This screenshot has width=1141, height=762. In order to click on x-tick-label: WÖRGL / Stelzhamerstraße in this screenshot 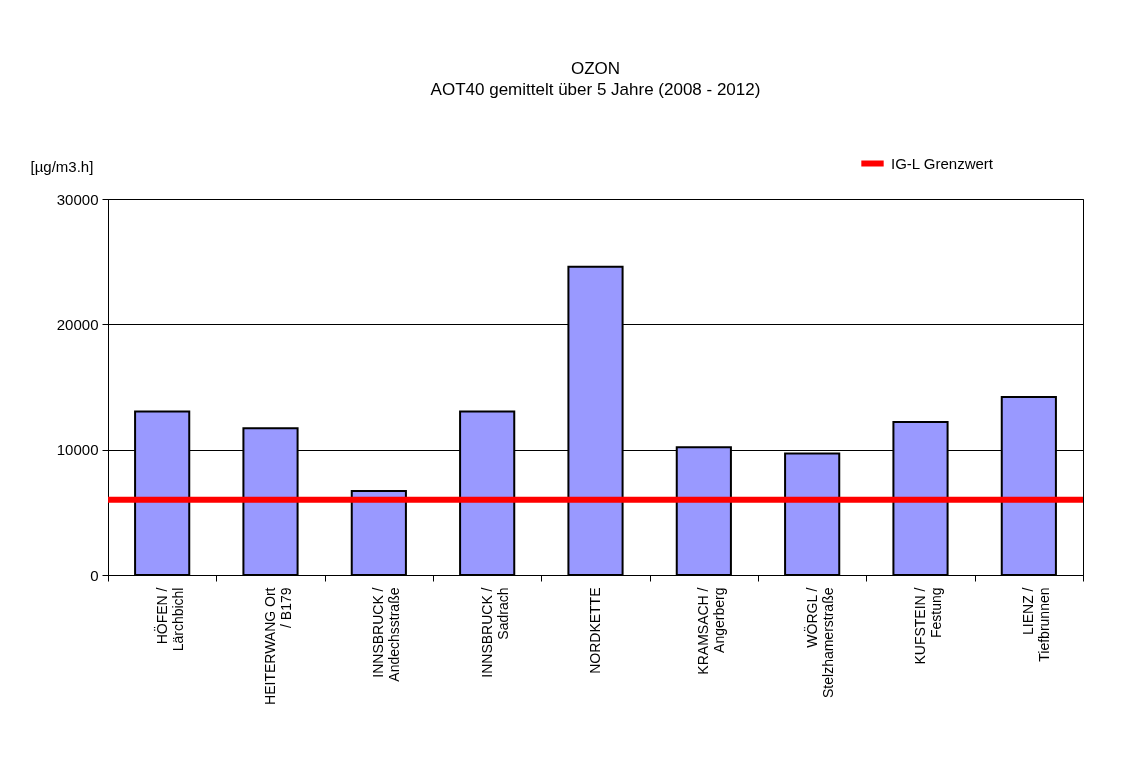, I will do `click(819, 642)`.